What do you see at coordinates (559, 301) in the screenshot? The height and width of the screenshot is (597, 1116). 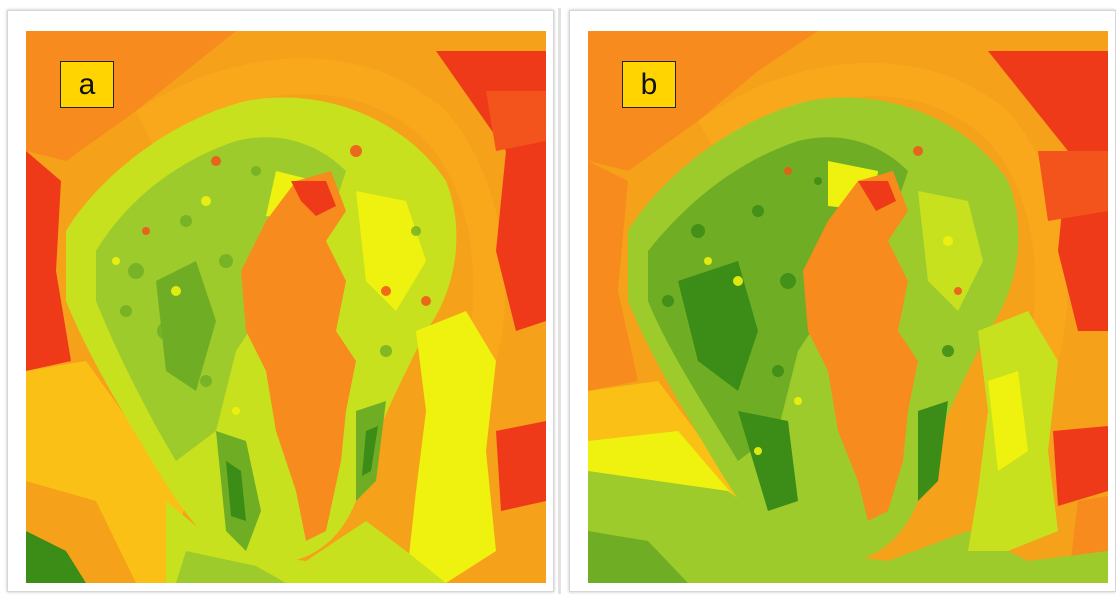 I see `panel-separator` at bounding box center [559, 301].